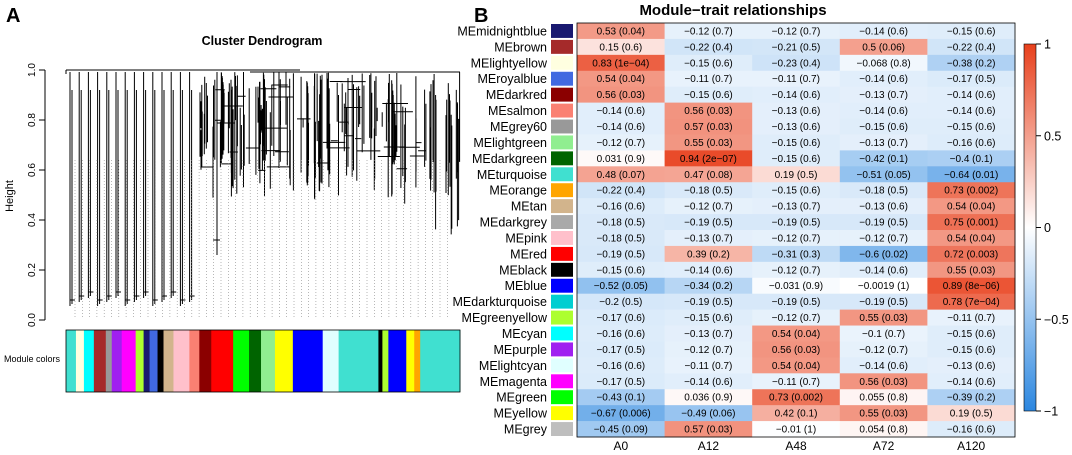  Describe the element at coordinates (709, 446) in the screenshot. I see `trait-label: A12` at that location.